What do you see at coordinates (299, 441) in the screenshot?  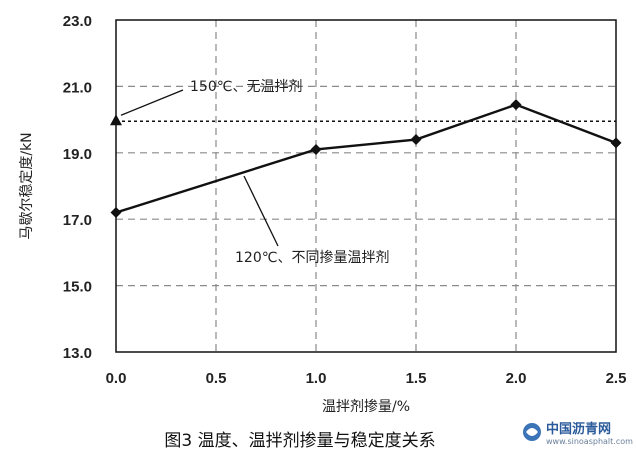 I see `figure-caption: 图3 温度、温拌剂掺量与稳定度关系` at bounding box center [299, 441].